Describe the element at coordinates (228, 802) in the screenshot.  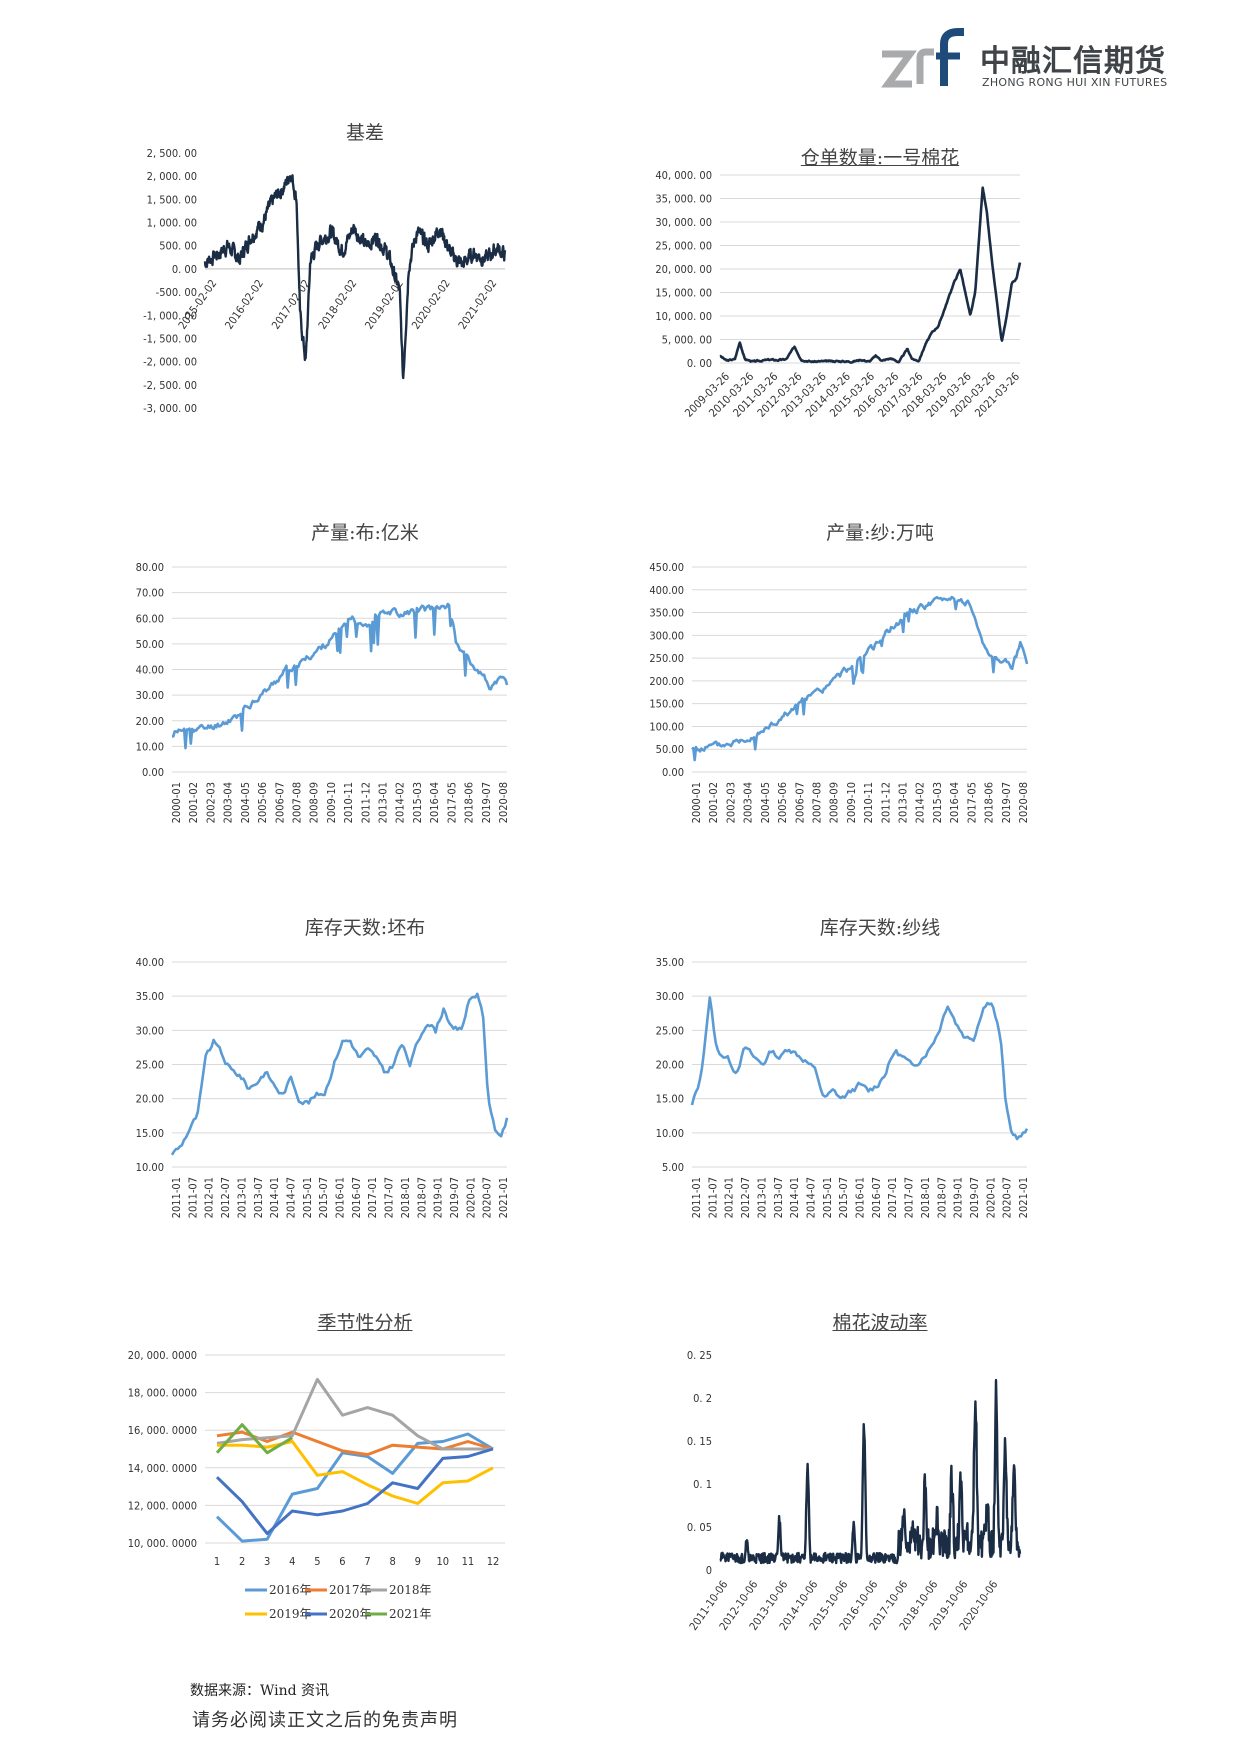
I see `x-tick-label: 2003-04` at that location.